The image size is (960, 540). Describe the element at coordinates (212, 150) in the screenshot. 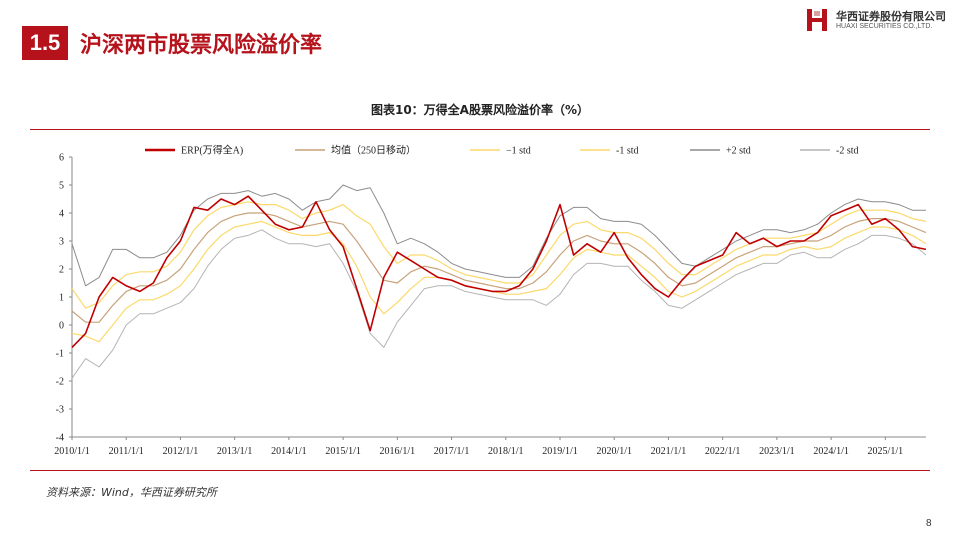

I see `legend-label-0: ERP(万得全A)` at that location.